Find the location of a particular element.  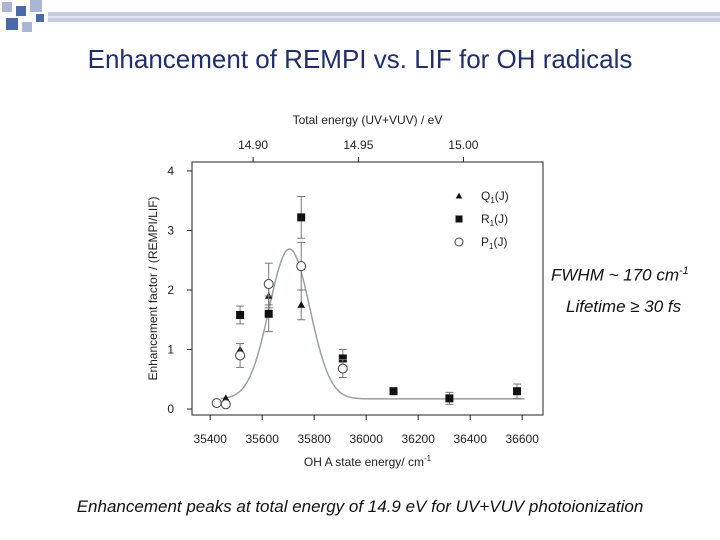

legend-marker-triangle is located at coordinates (459, 195).